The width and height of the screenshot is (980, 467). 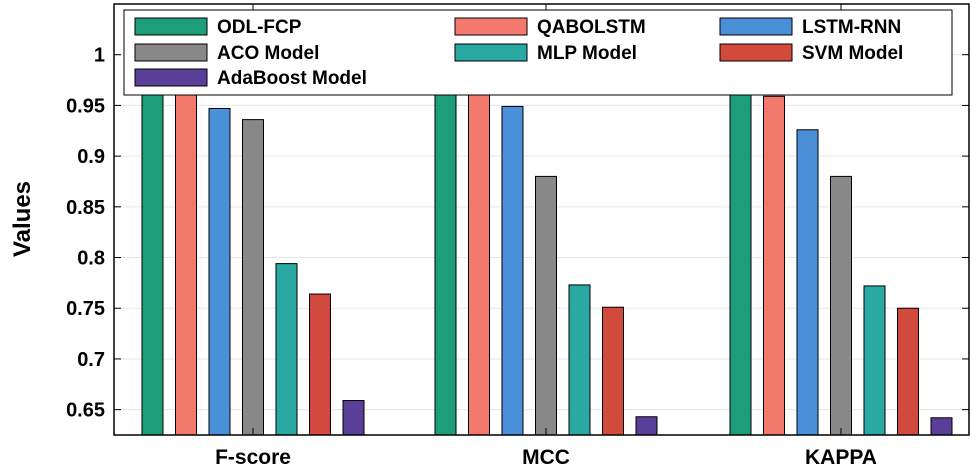 I want to click on bar-odl-fcp-f-score, so click(x=152, y=258).